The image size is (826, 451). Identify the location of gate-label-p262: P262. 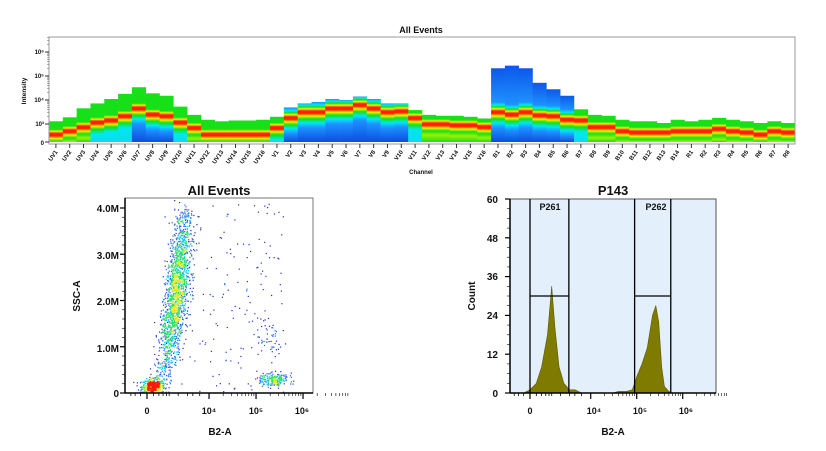
(655, 207).